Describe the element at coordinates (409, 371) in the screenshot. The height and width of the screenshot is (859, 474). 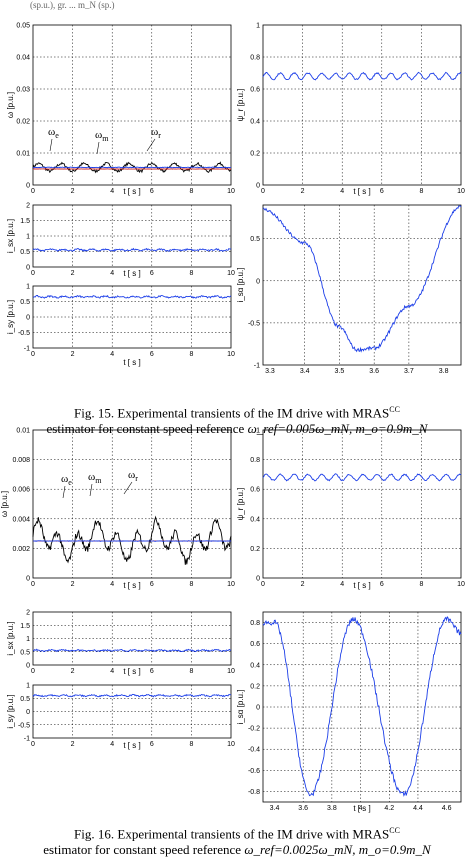
I see `x-tick-label: 3.7` at that location.